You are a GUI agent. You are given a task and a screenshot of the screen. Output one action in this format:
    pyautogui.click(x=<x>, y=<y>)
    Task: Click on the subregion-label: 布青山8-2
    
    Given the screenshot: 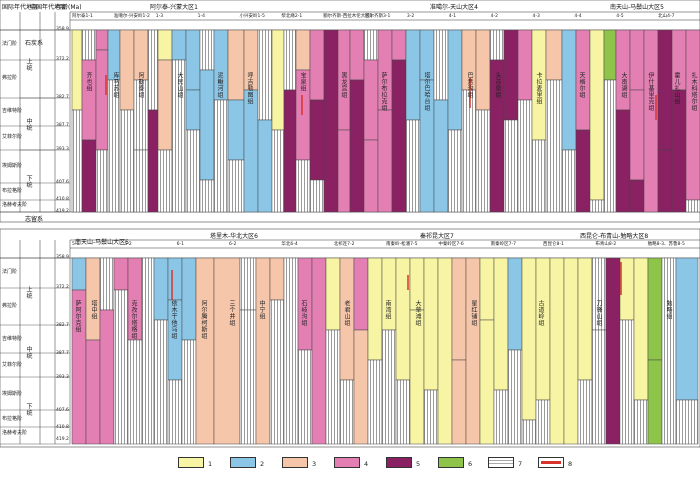 What is the action you would take?
    pyautogui.click(x=606, y=244)
    